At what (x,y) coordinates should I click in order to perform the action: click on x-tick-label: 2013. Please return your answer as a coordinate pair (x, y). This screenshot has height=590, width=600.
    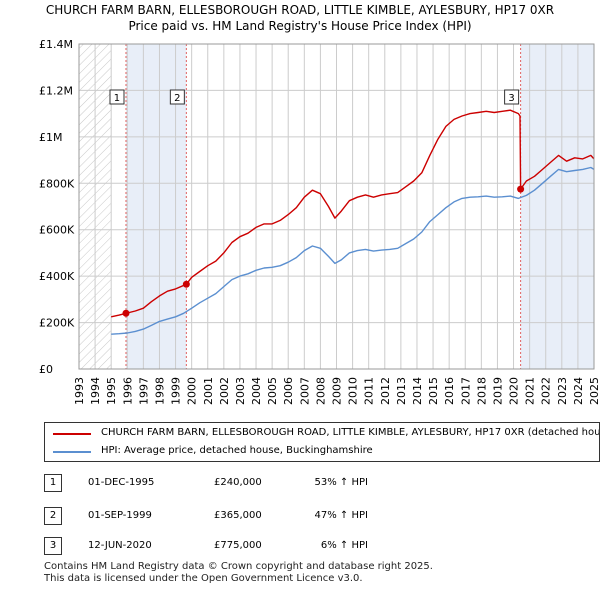
    Looking at the image, I should click on (401, 391).